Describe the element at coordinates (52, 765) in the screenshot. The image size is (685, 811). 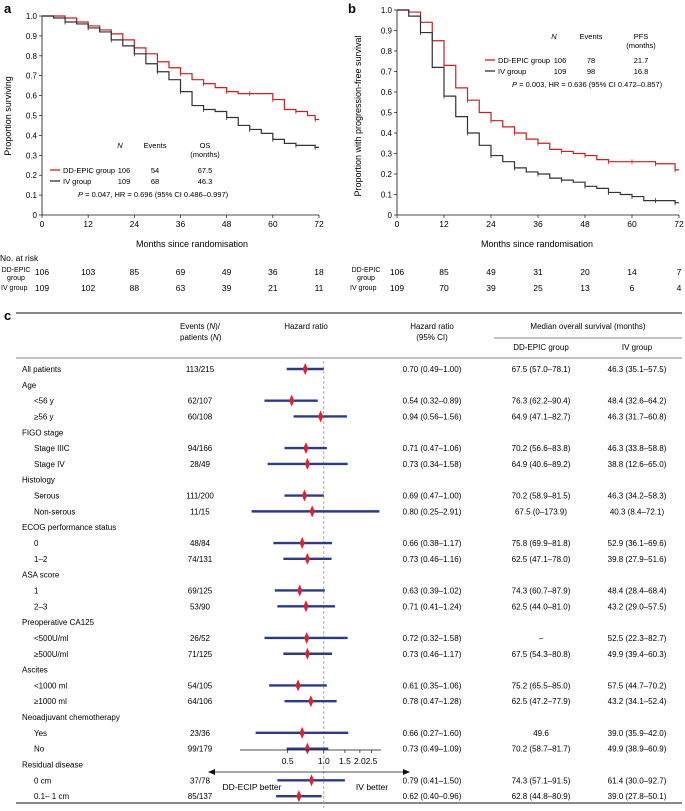
I see `subgroup-header: Residual disease` at that location.